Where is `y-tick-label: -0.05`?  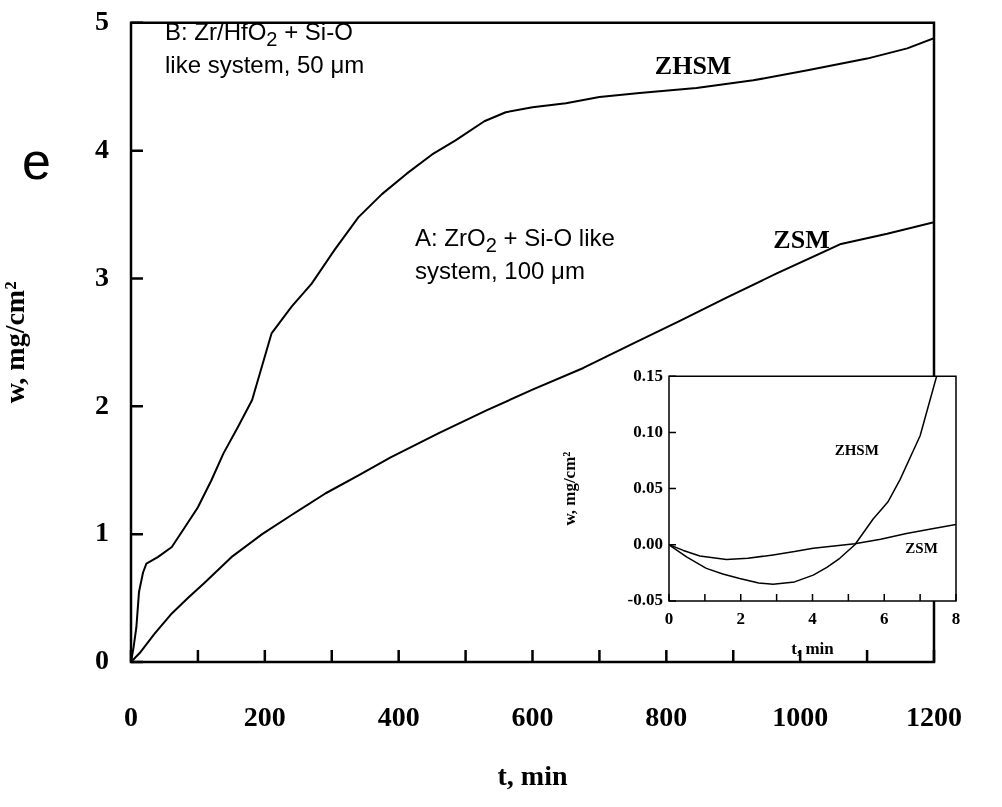 y-tick-label: -0.05 is located at coordinates (645, 600).